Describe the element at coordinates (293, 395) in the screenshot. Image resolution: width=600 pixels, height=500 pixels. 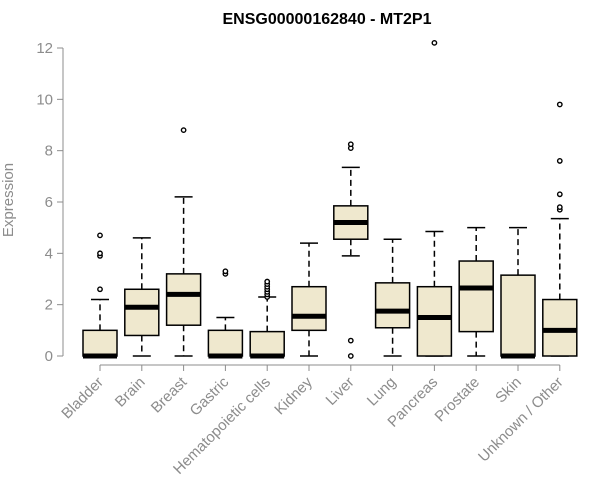
I see `x-tick-label: Kidney` at that location.